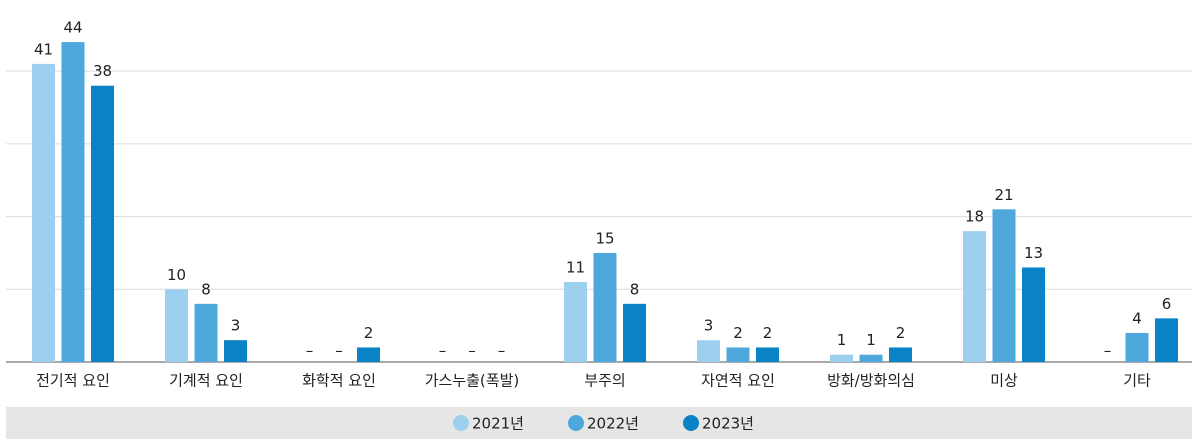  Describe the element at coordinates (43, 49) in the screenshot. I see `value-label: 41` at that location.